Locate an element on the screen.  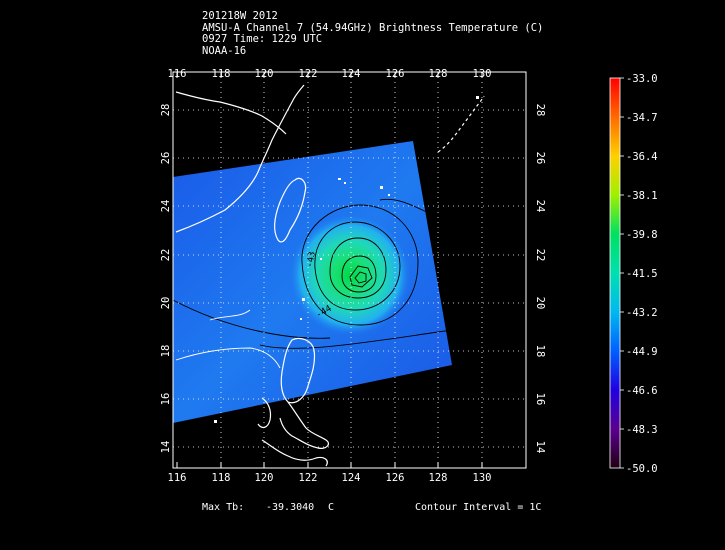
observation-time: 0927 Time: 1229 UTC is located at coordinates (262, 39).